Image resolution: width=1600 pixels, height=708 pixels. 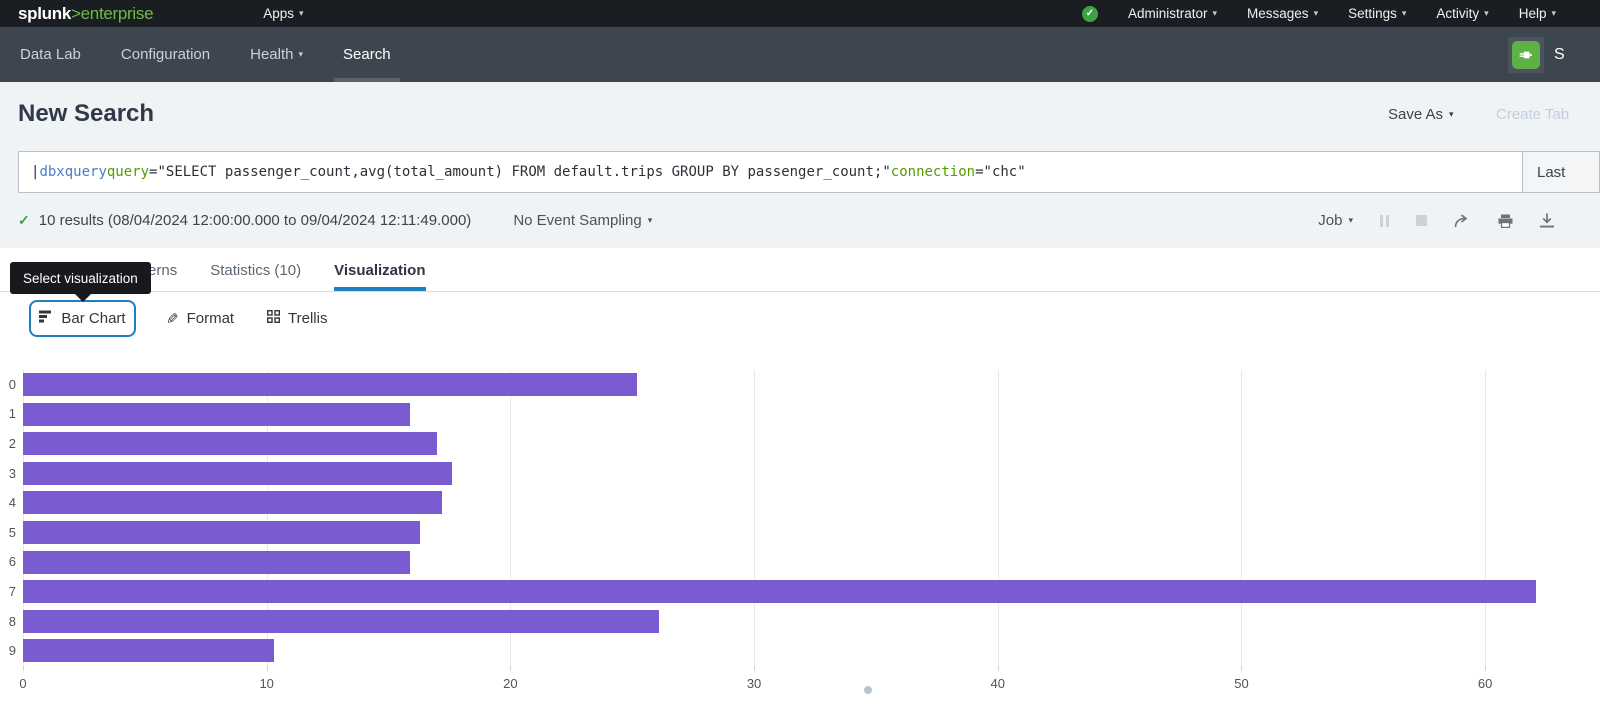 I want to click on trellis-grid-icon, so click(x=273, y=318).